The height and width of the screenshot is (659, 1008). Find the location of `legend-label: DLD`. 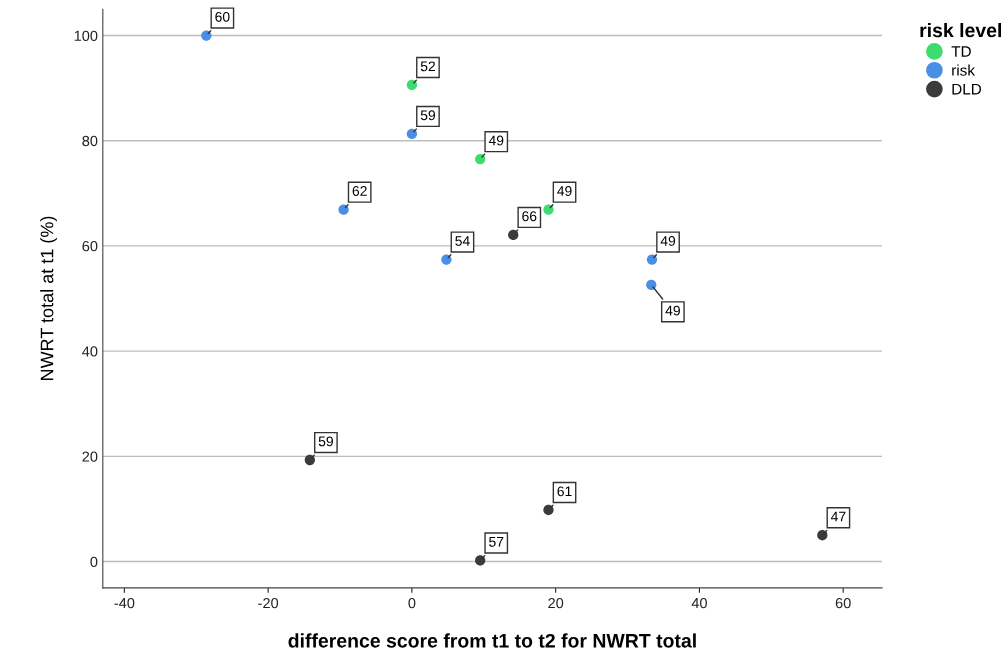

legend-label: DLD is located at coordinates (967, 89).